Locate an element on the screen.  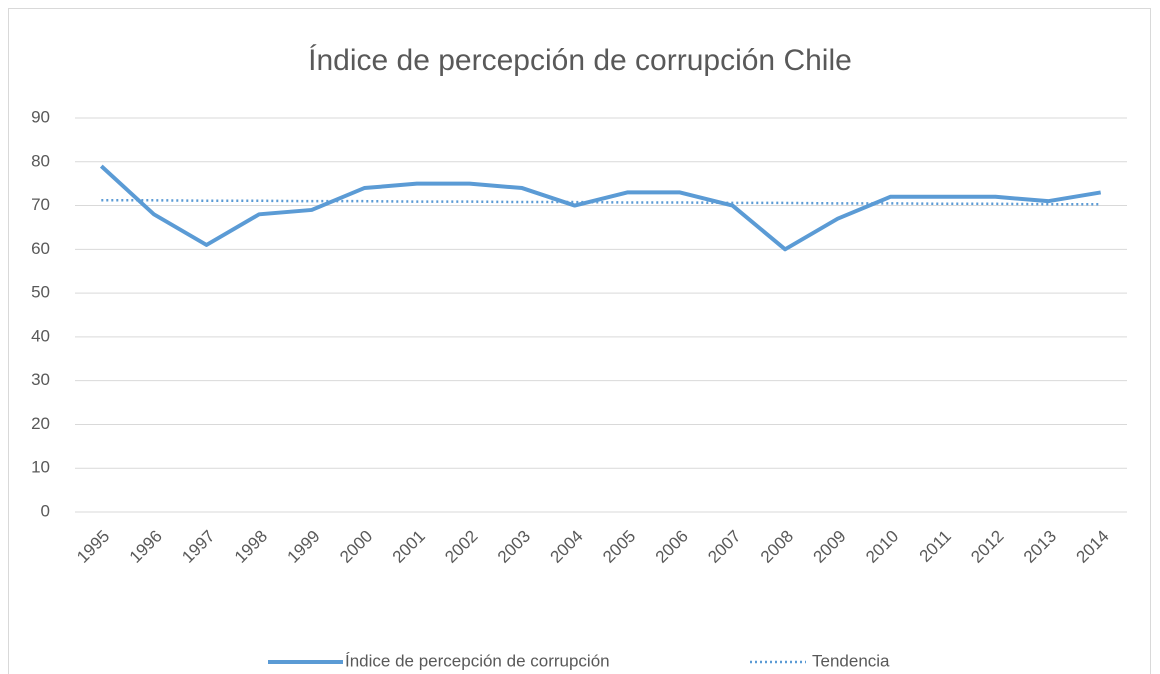
legend-label: Tendencia is located at coordinates (851, 660).